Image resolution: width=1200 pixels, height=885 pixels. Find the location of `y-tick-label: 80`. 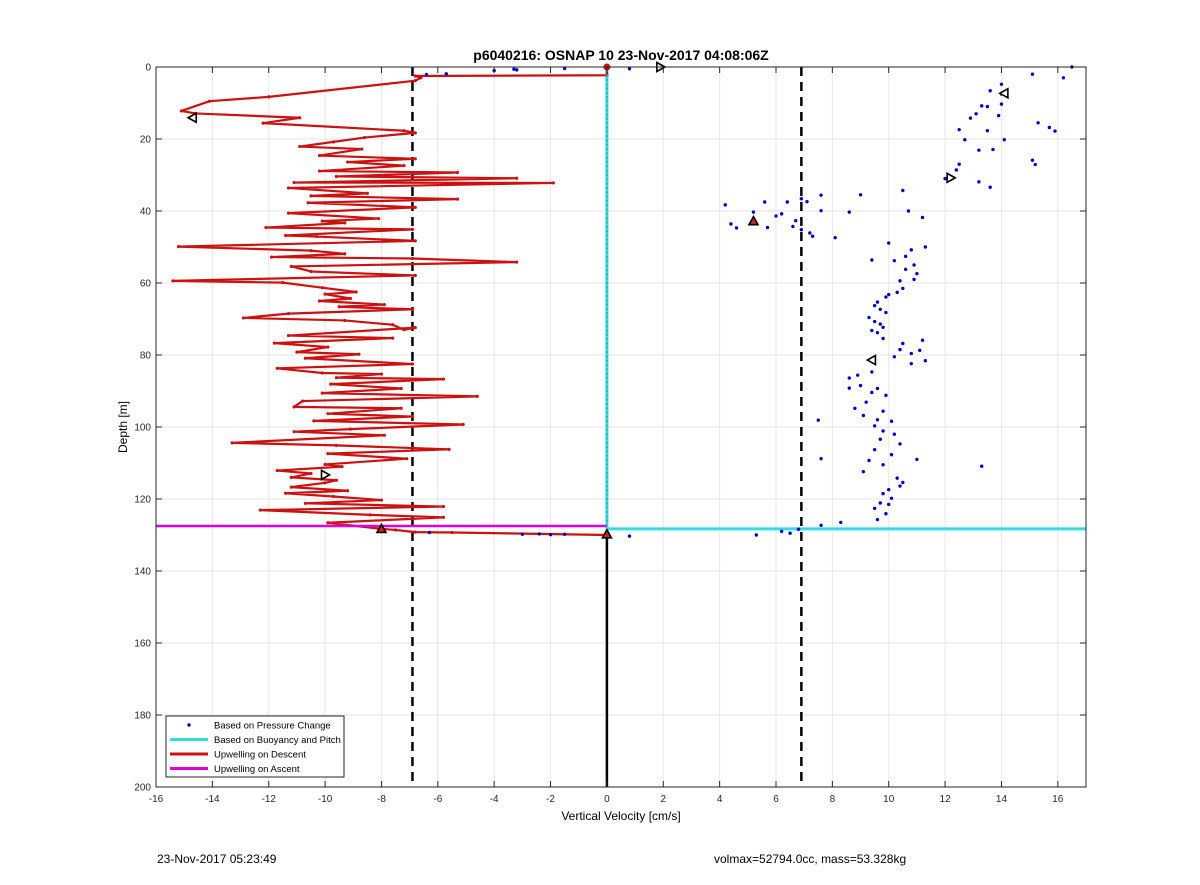

y-tick-label: 80 is located at coordinates (146, 356).